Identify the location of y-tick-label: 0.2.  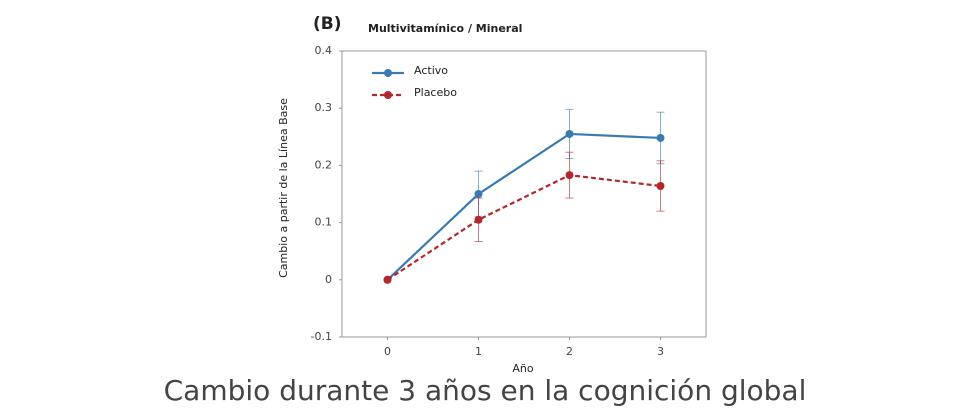
(324, 164).